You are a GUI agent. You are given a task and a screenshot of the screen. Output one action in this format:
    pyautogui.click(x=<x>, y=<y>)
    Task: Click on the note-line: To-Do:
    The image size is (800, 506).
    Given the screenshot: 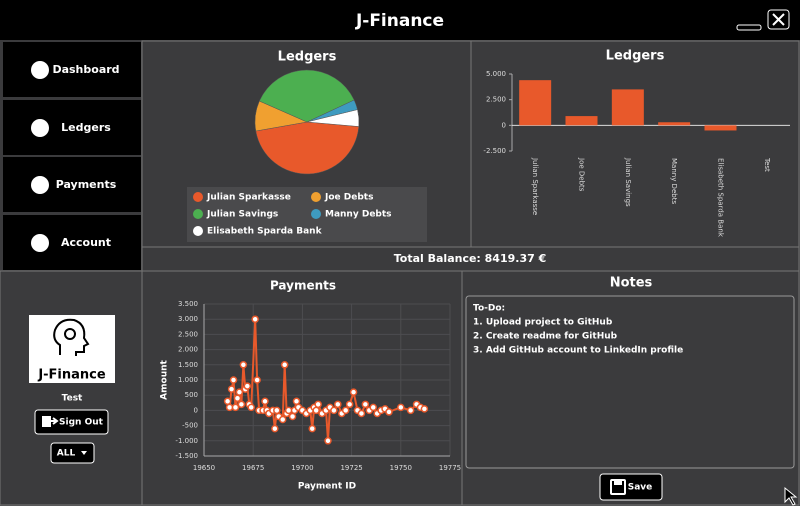 What is the action you would take?
    pyautogui.click(x=489, y=309)
    